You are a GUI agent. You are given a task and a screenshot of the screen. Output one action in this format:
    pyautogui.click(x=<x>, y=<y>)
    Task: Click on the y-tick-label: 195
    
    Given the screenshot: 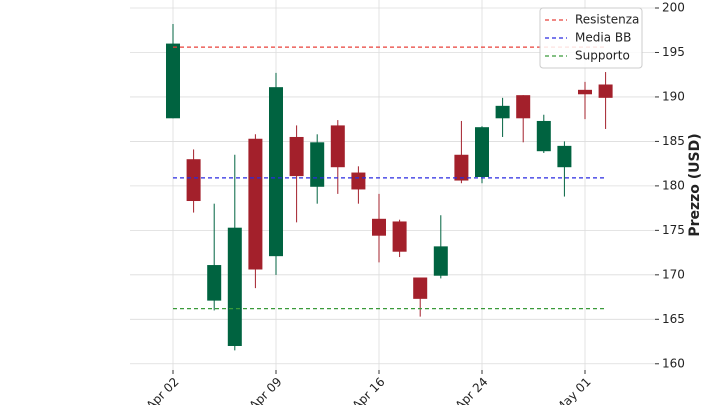 What is the action you would take?
    pyautogui.click(x=673, y=52)
    